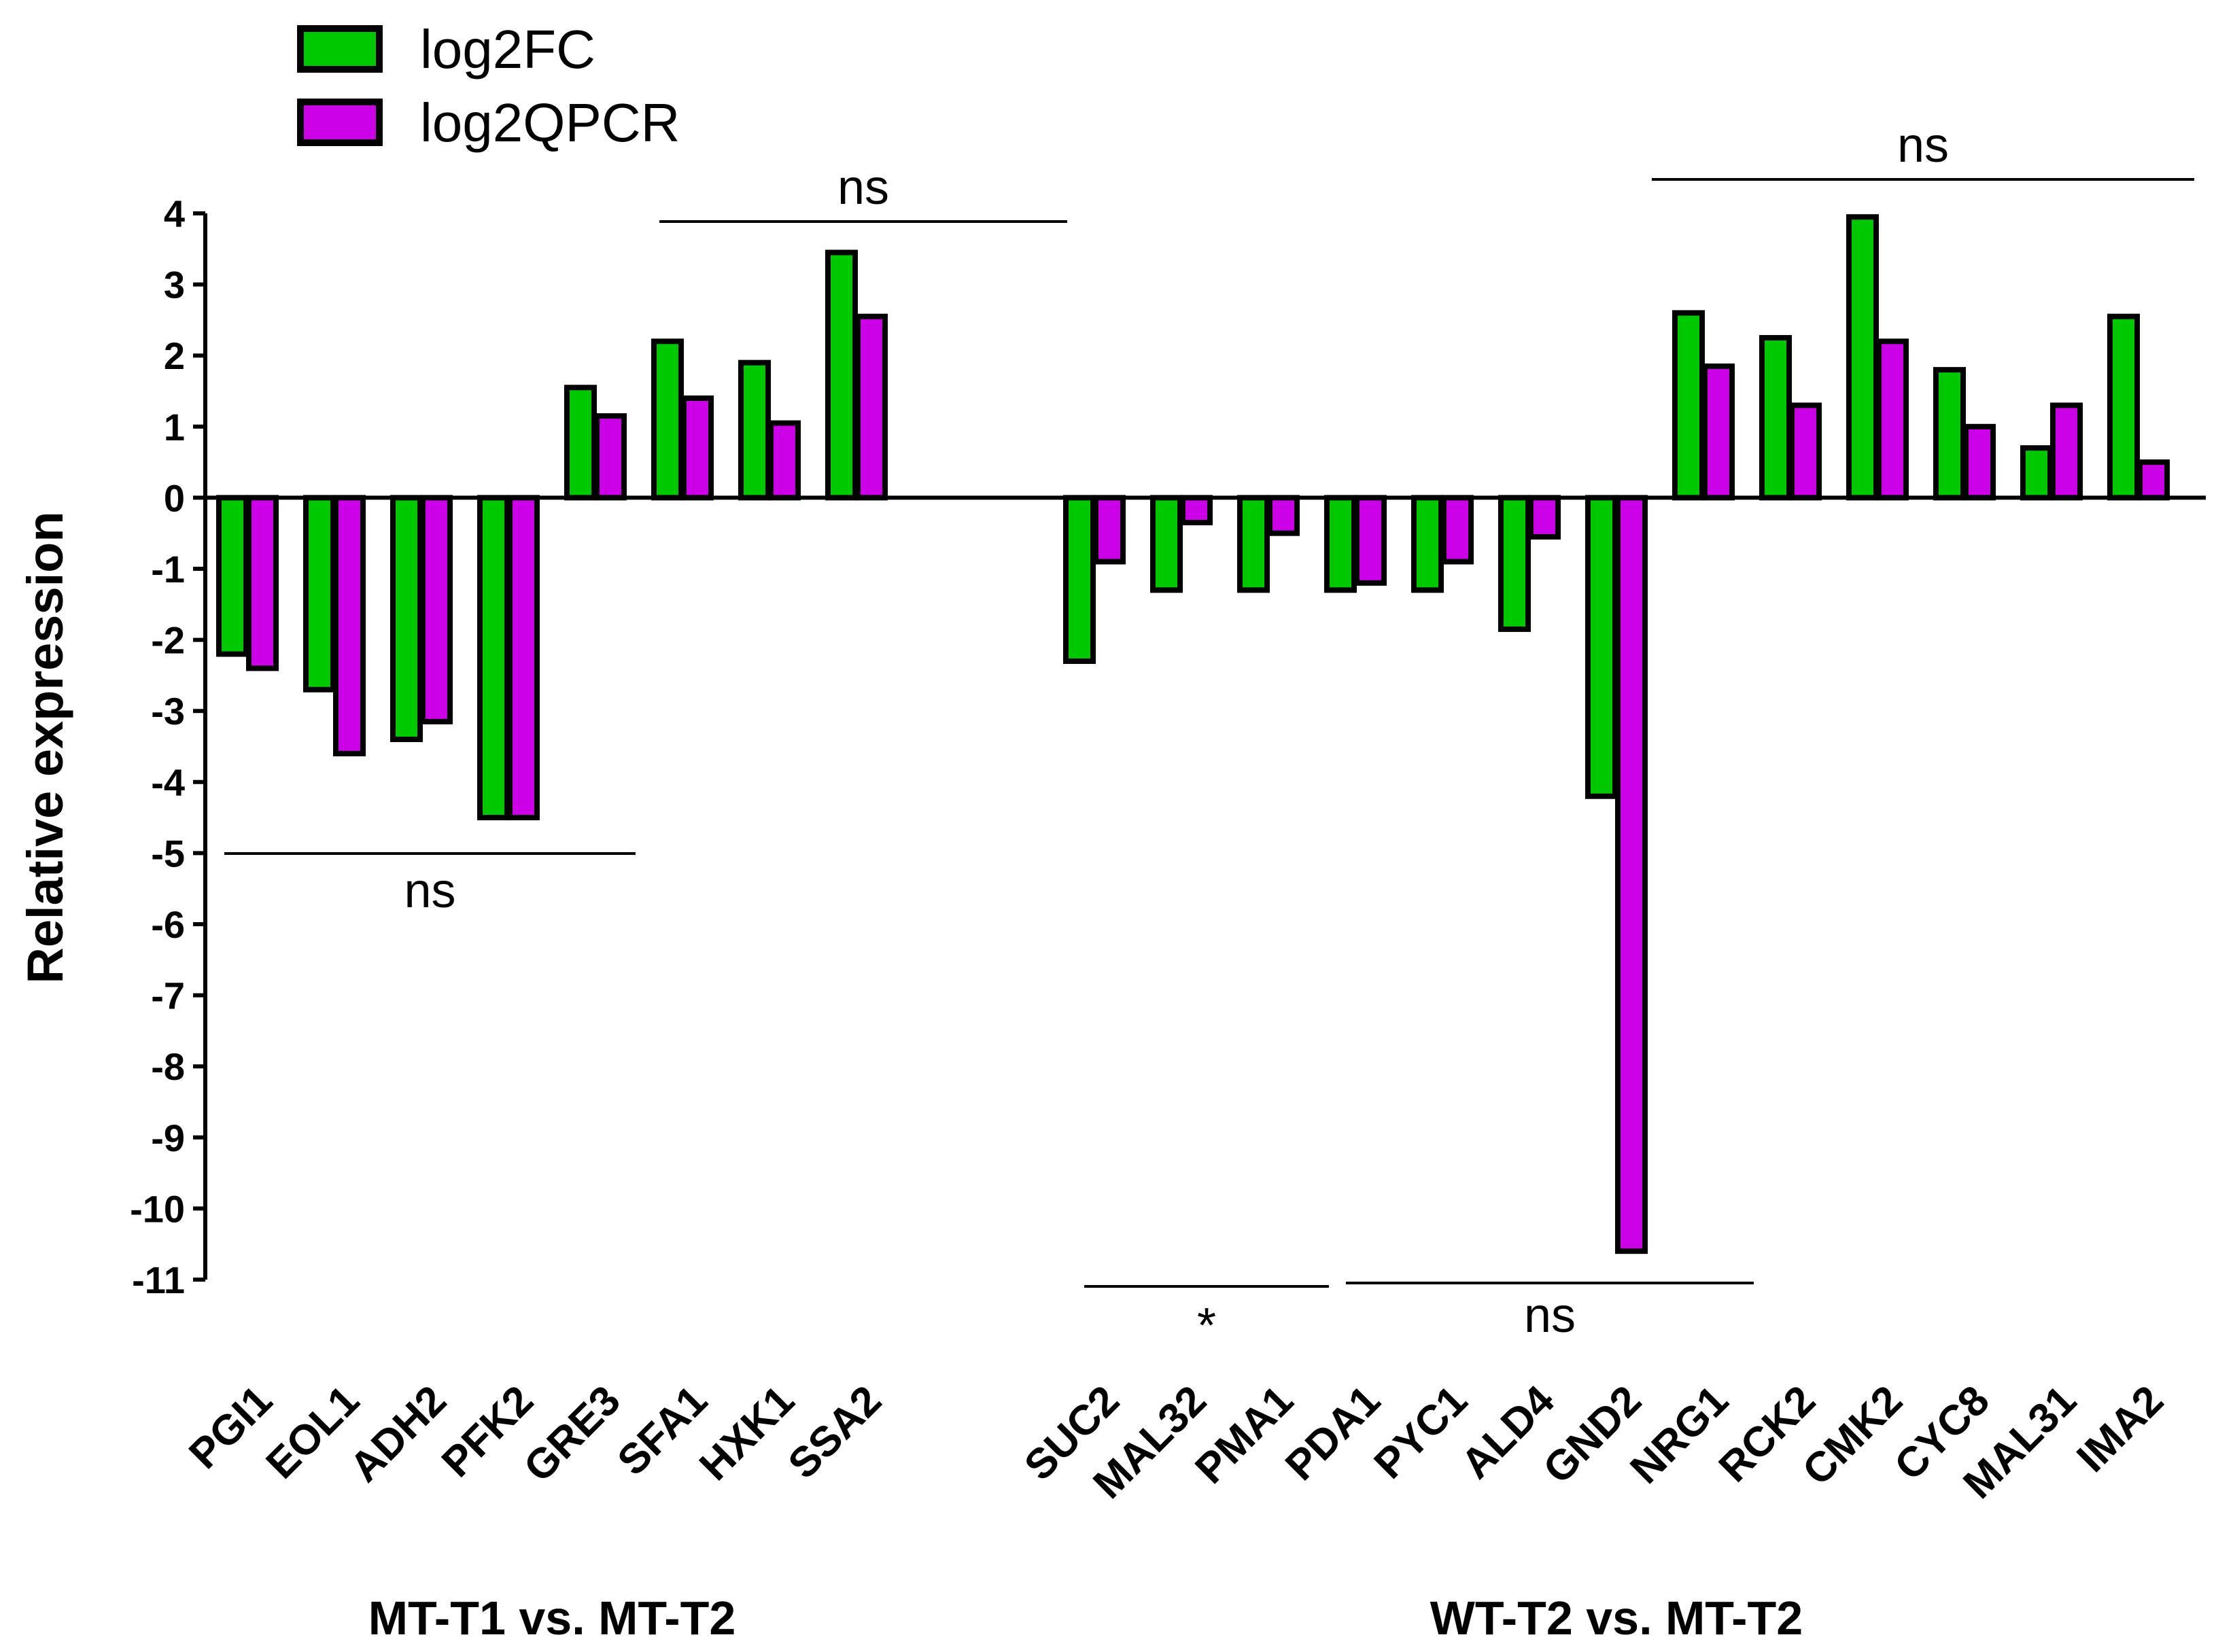 This screenshot has width=2216, height=1652. I want to click on y-tick-label: -10, so click(157, 1208).